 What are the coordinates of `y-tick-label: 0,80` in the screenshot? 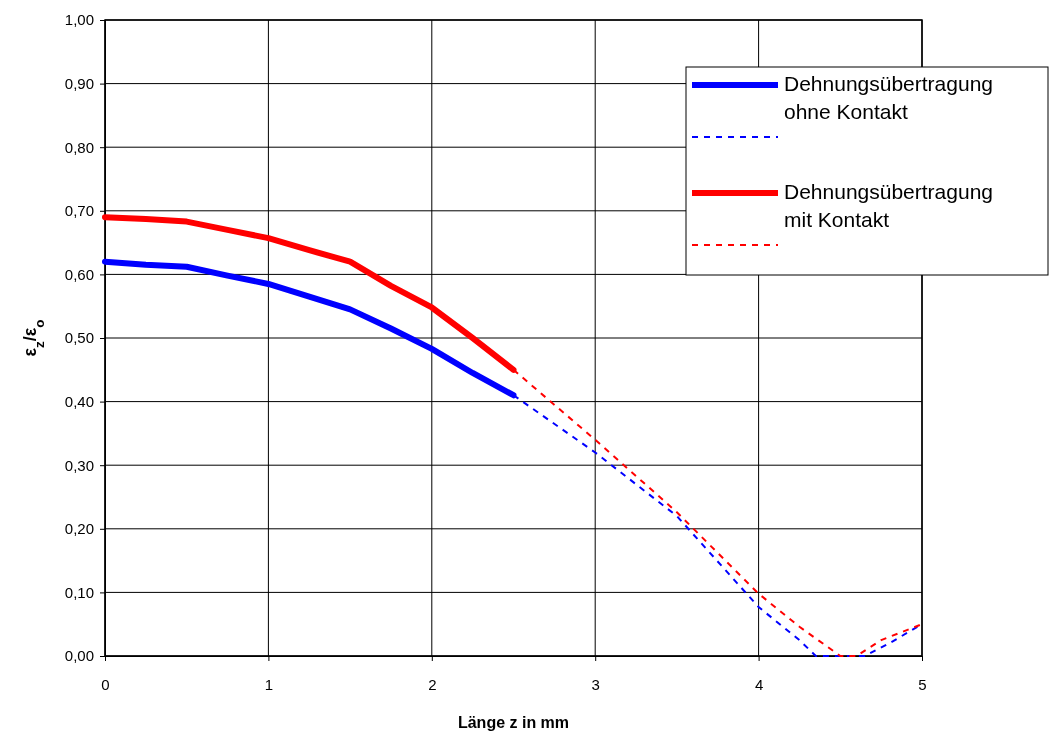 It's located at (79, 147).